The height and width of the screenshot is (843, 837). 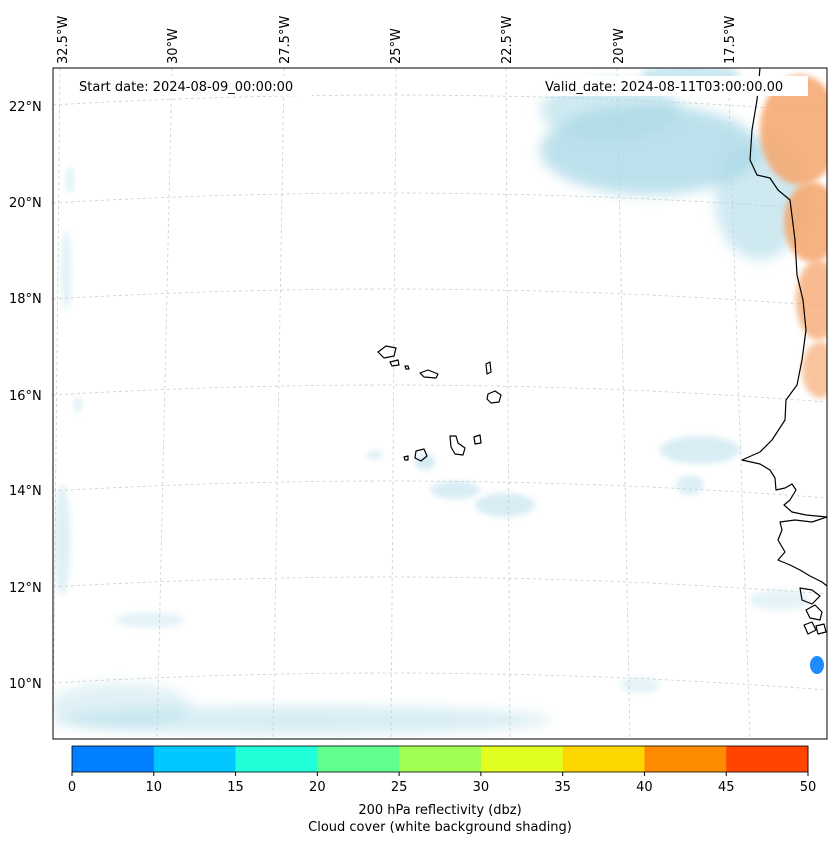 I want to click on colorbar-tick-label: 40, so click(x=644, y=787).